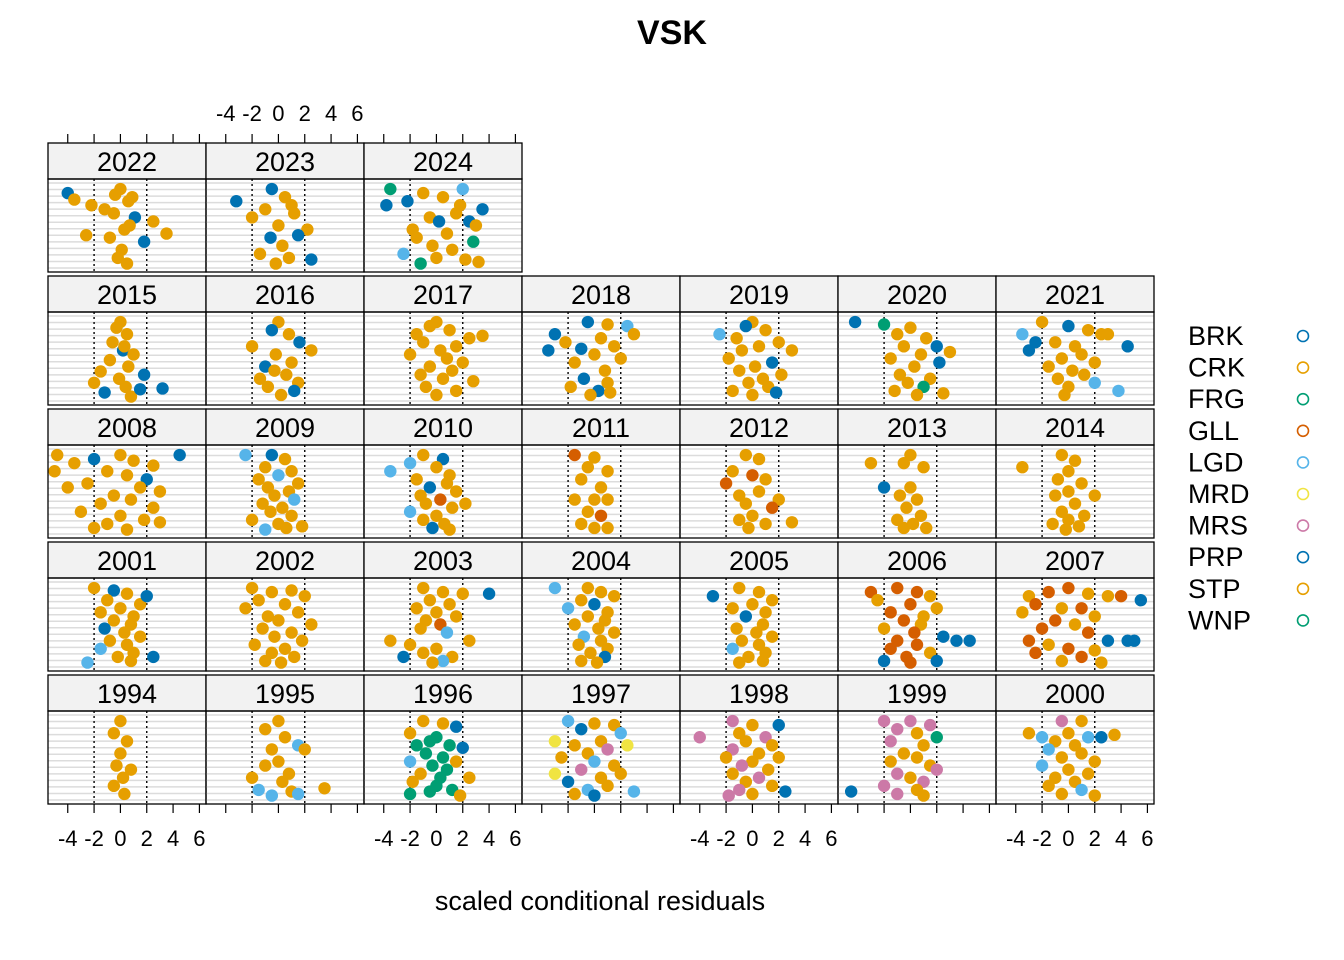 This screenshot has height=960, width=1344. I want to click on strip-label-2009: 2009, so click(285, 428).